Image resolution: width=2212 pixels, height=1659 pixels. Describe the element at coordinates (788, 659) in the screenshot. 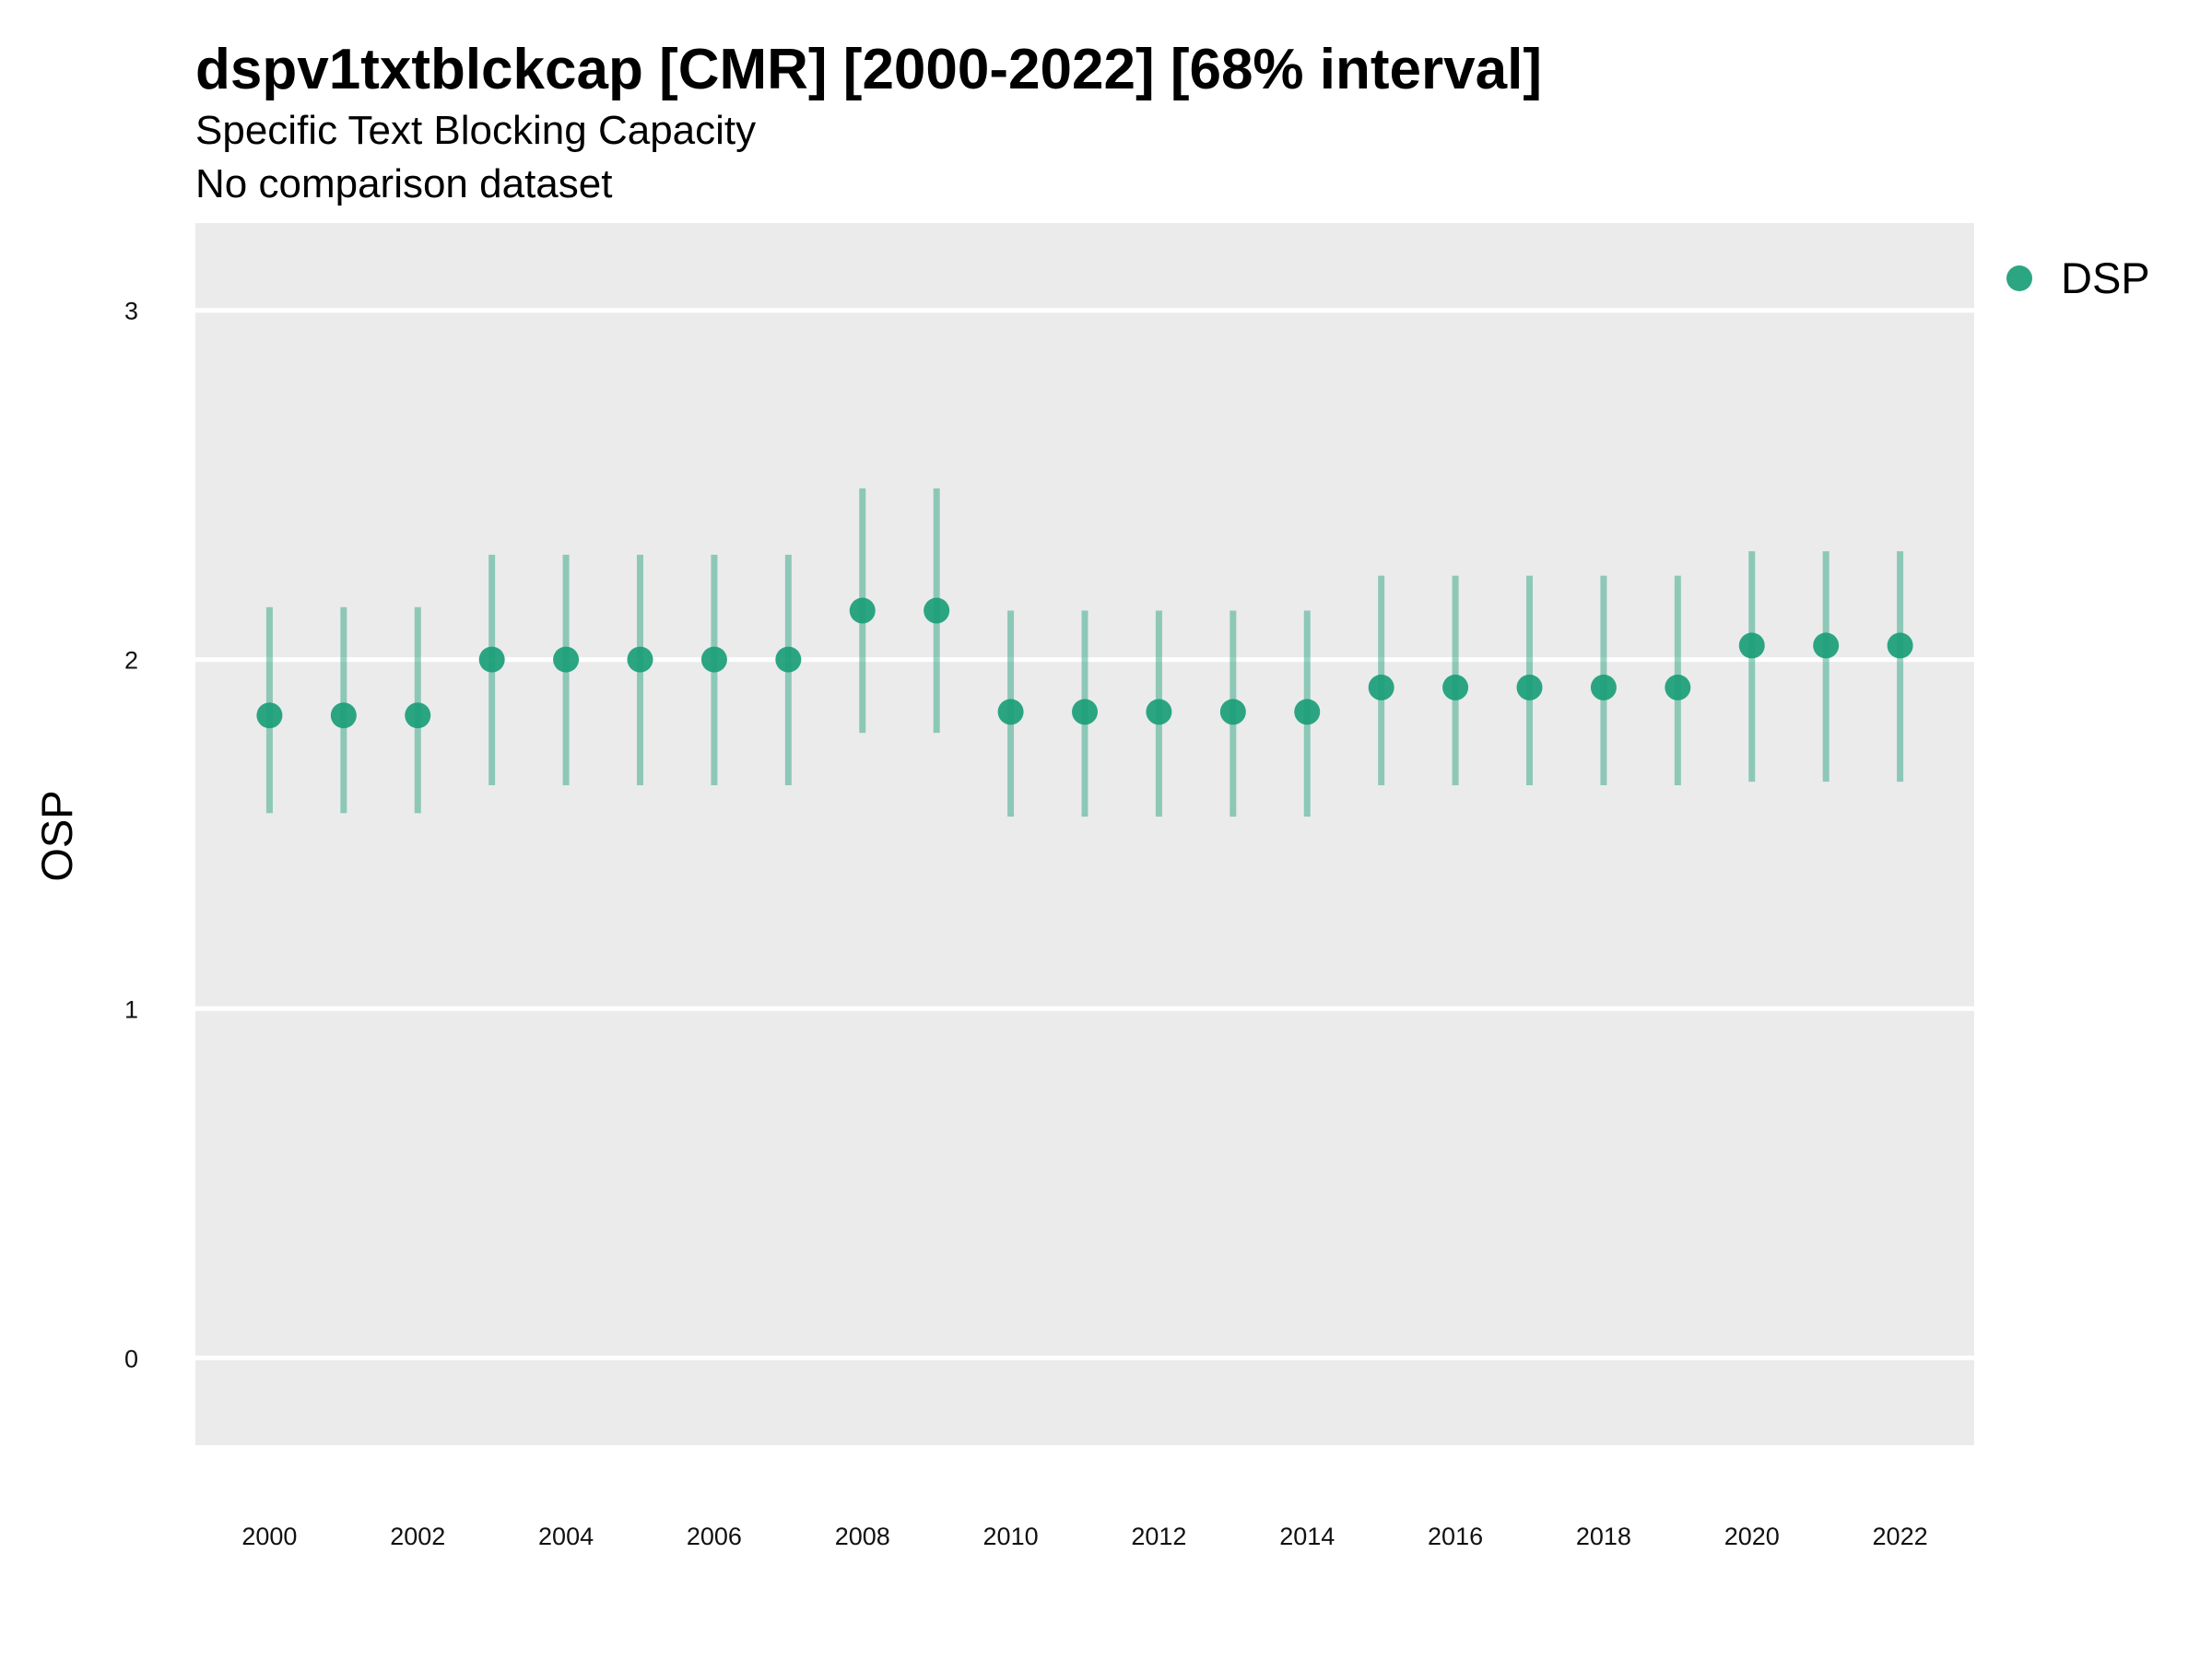

I see `data-point-2007` at that location.